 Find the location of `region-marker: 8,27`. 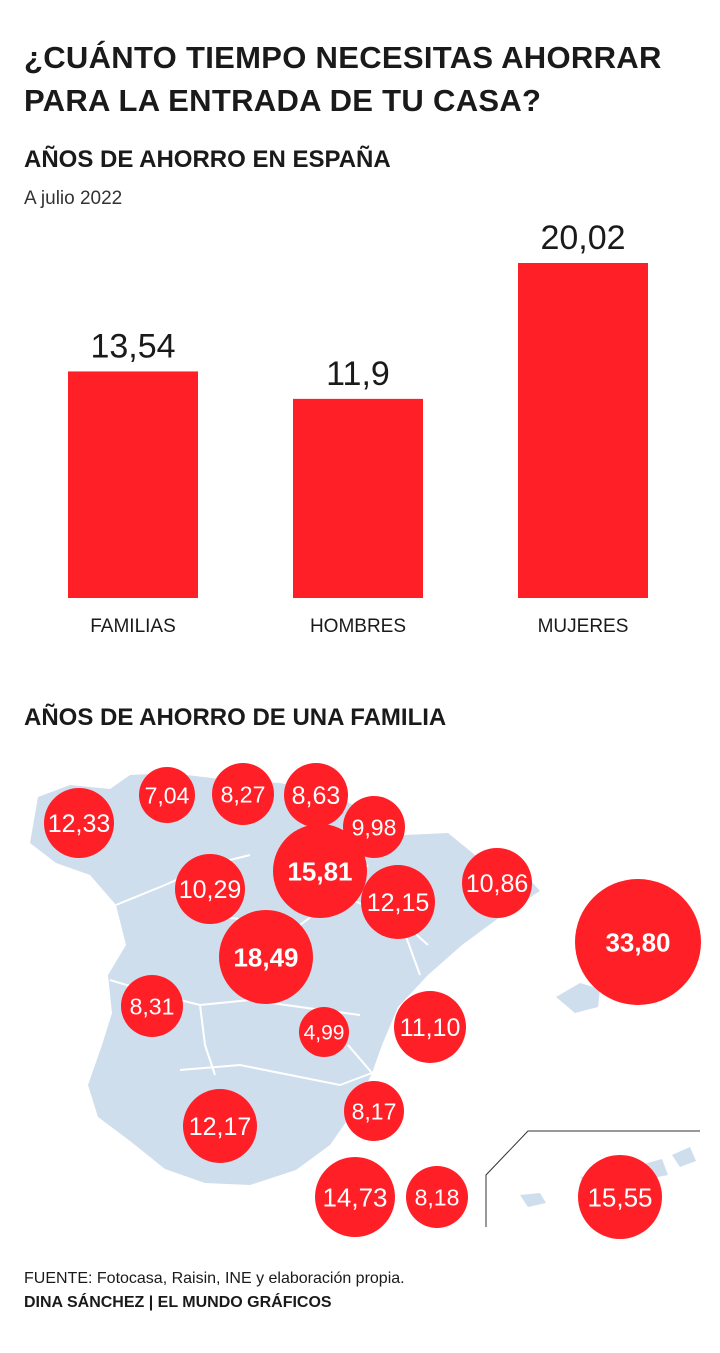

region-marker: 8,27 is located at coordinates (243, 794).